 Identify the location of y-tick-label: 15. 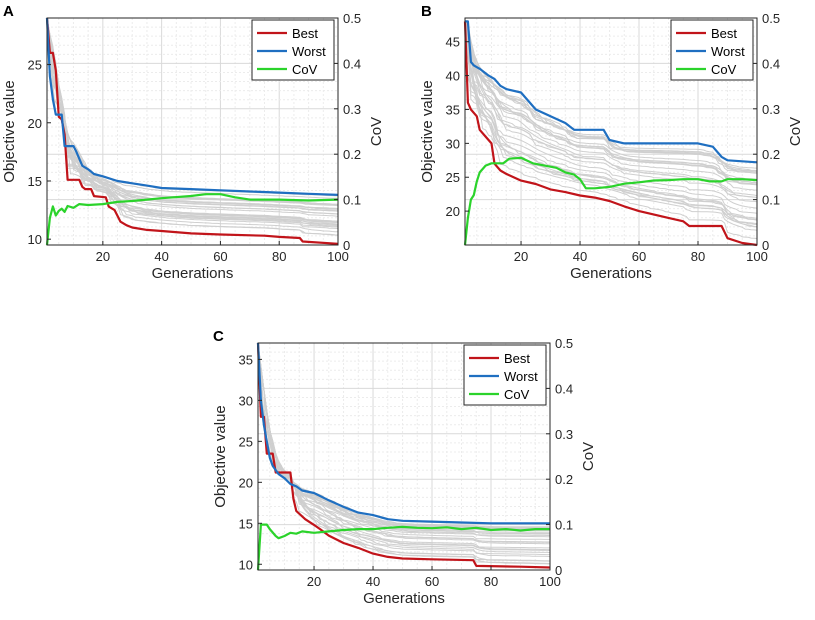
(246, 523).